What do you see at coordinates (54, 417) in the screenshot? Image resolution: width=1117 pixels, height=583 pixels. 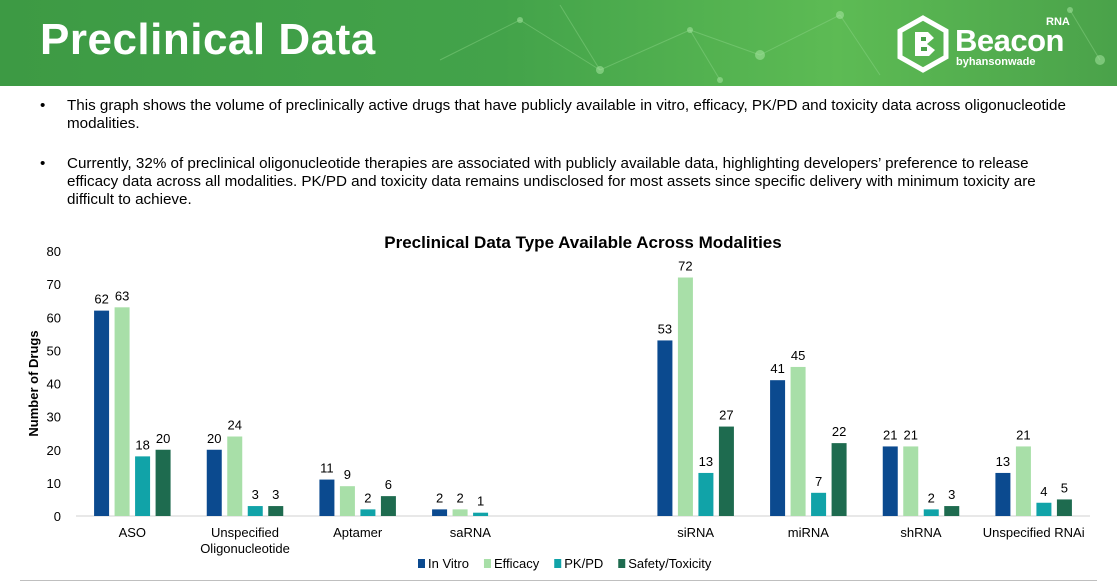 I see `y-tick-label: 30` at bounding box center [54, 417].